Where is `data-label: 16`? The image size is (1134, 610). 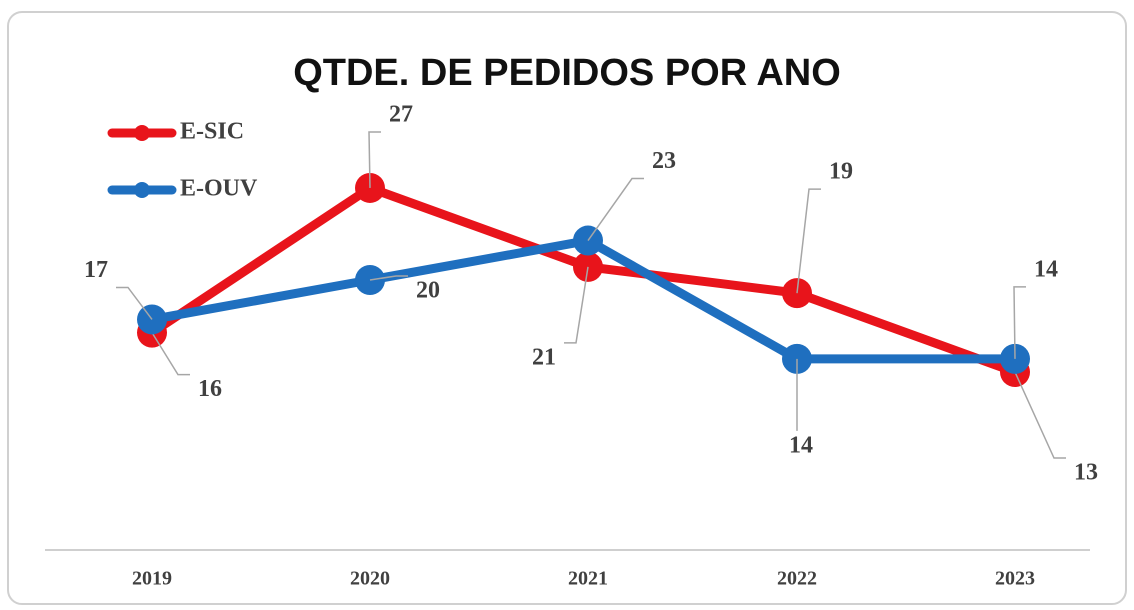 data-label: 16 is located at coordinates (210, 389).